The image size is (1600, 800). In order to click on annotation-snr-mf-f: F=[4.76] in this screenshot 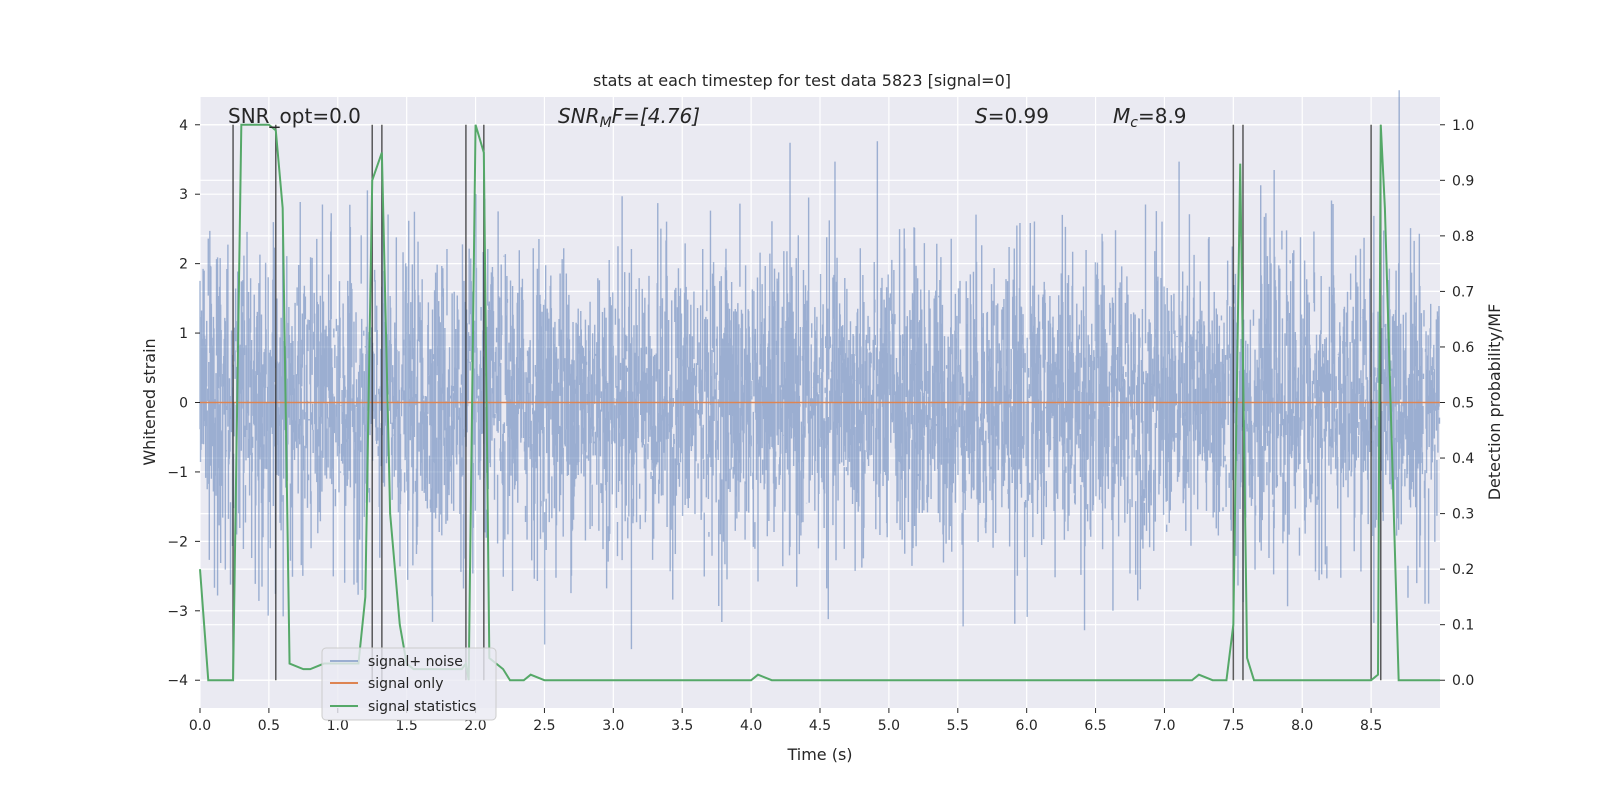, I will do `click(656, 116)`.